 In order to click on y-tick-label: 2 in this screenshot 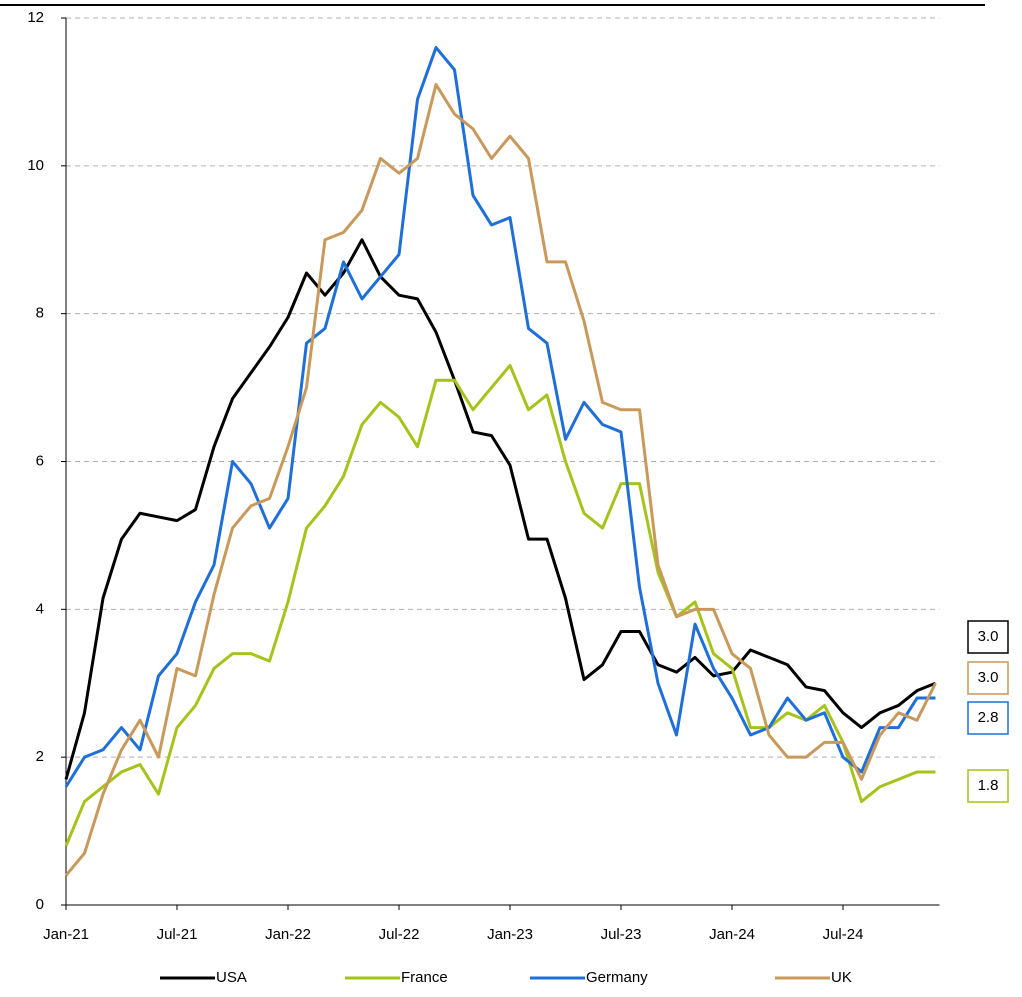, I will do `click(40, 756)`.